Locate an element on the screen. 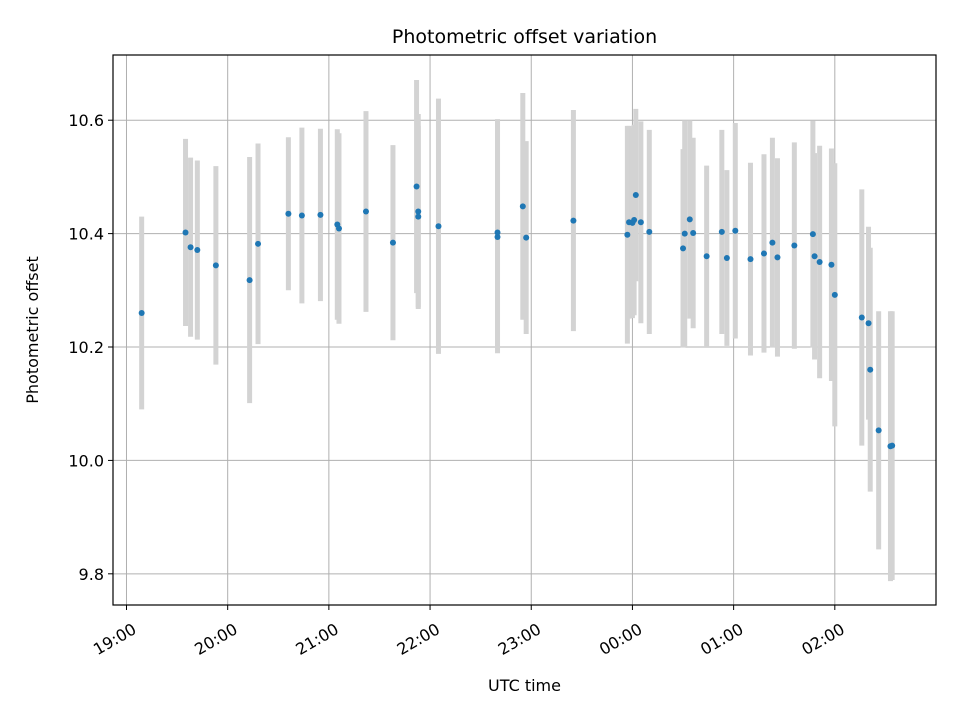 Image resolution: width=960 pixels, height=720 pixels. y-tick-label: 10.4 is located at coordinates (86, 234).